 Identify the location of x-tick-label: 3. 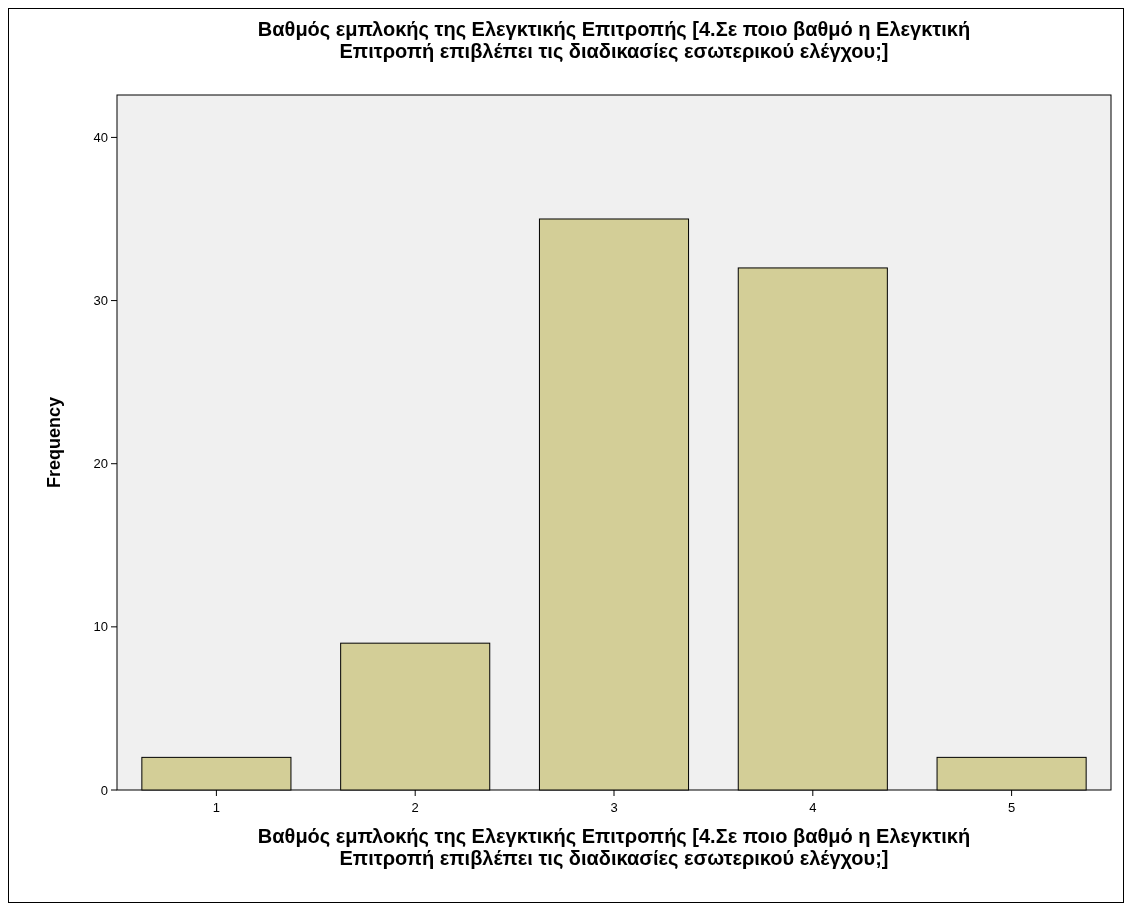
(614, 807).